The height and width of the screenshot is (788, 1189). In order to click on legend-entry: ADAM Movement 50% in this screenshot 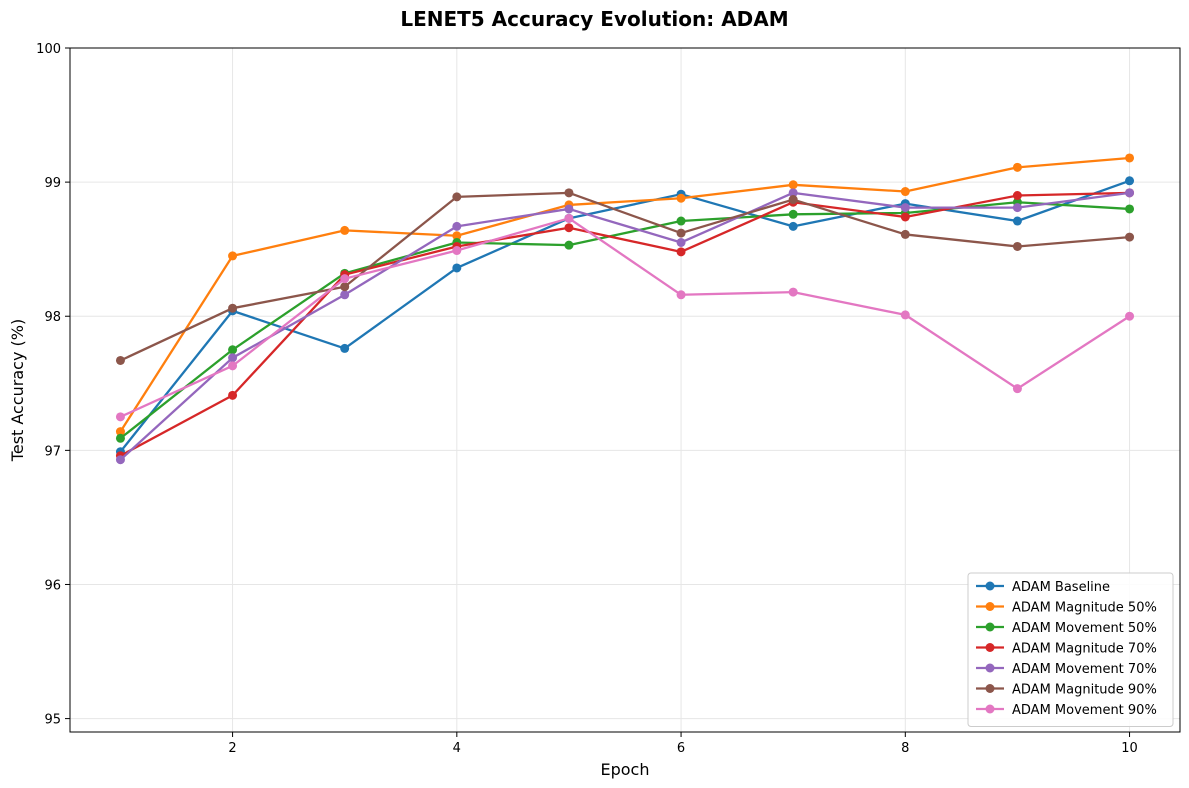, I will do `click(1066, 628)`.